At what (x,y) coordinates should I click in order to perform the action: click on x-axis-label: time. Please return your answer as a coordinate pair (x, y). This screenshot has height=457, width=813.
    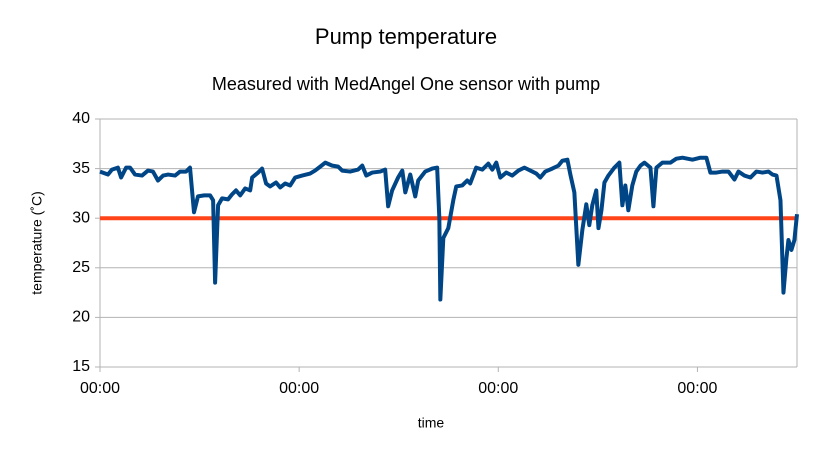
    Looking at the image, I should click on (431, 423).